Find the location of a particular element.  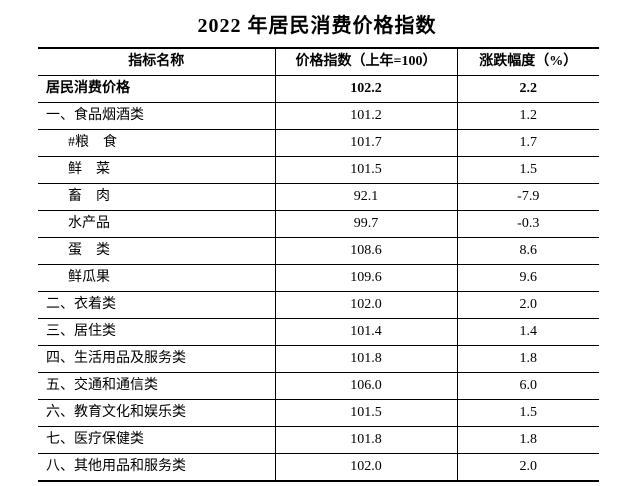

table-row: 水产品 99.7 -0.3 is located at coordinates (318, 224).